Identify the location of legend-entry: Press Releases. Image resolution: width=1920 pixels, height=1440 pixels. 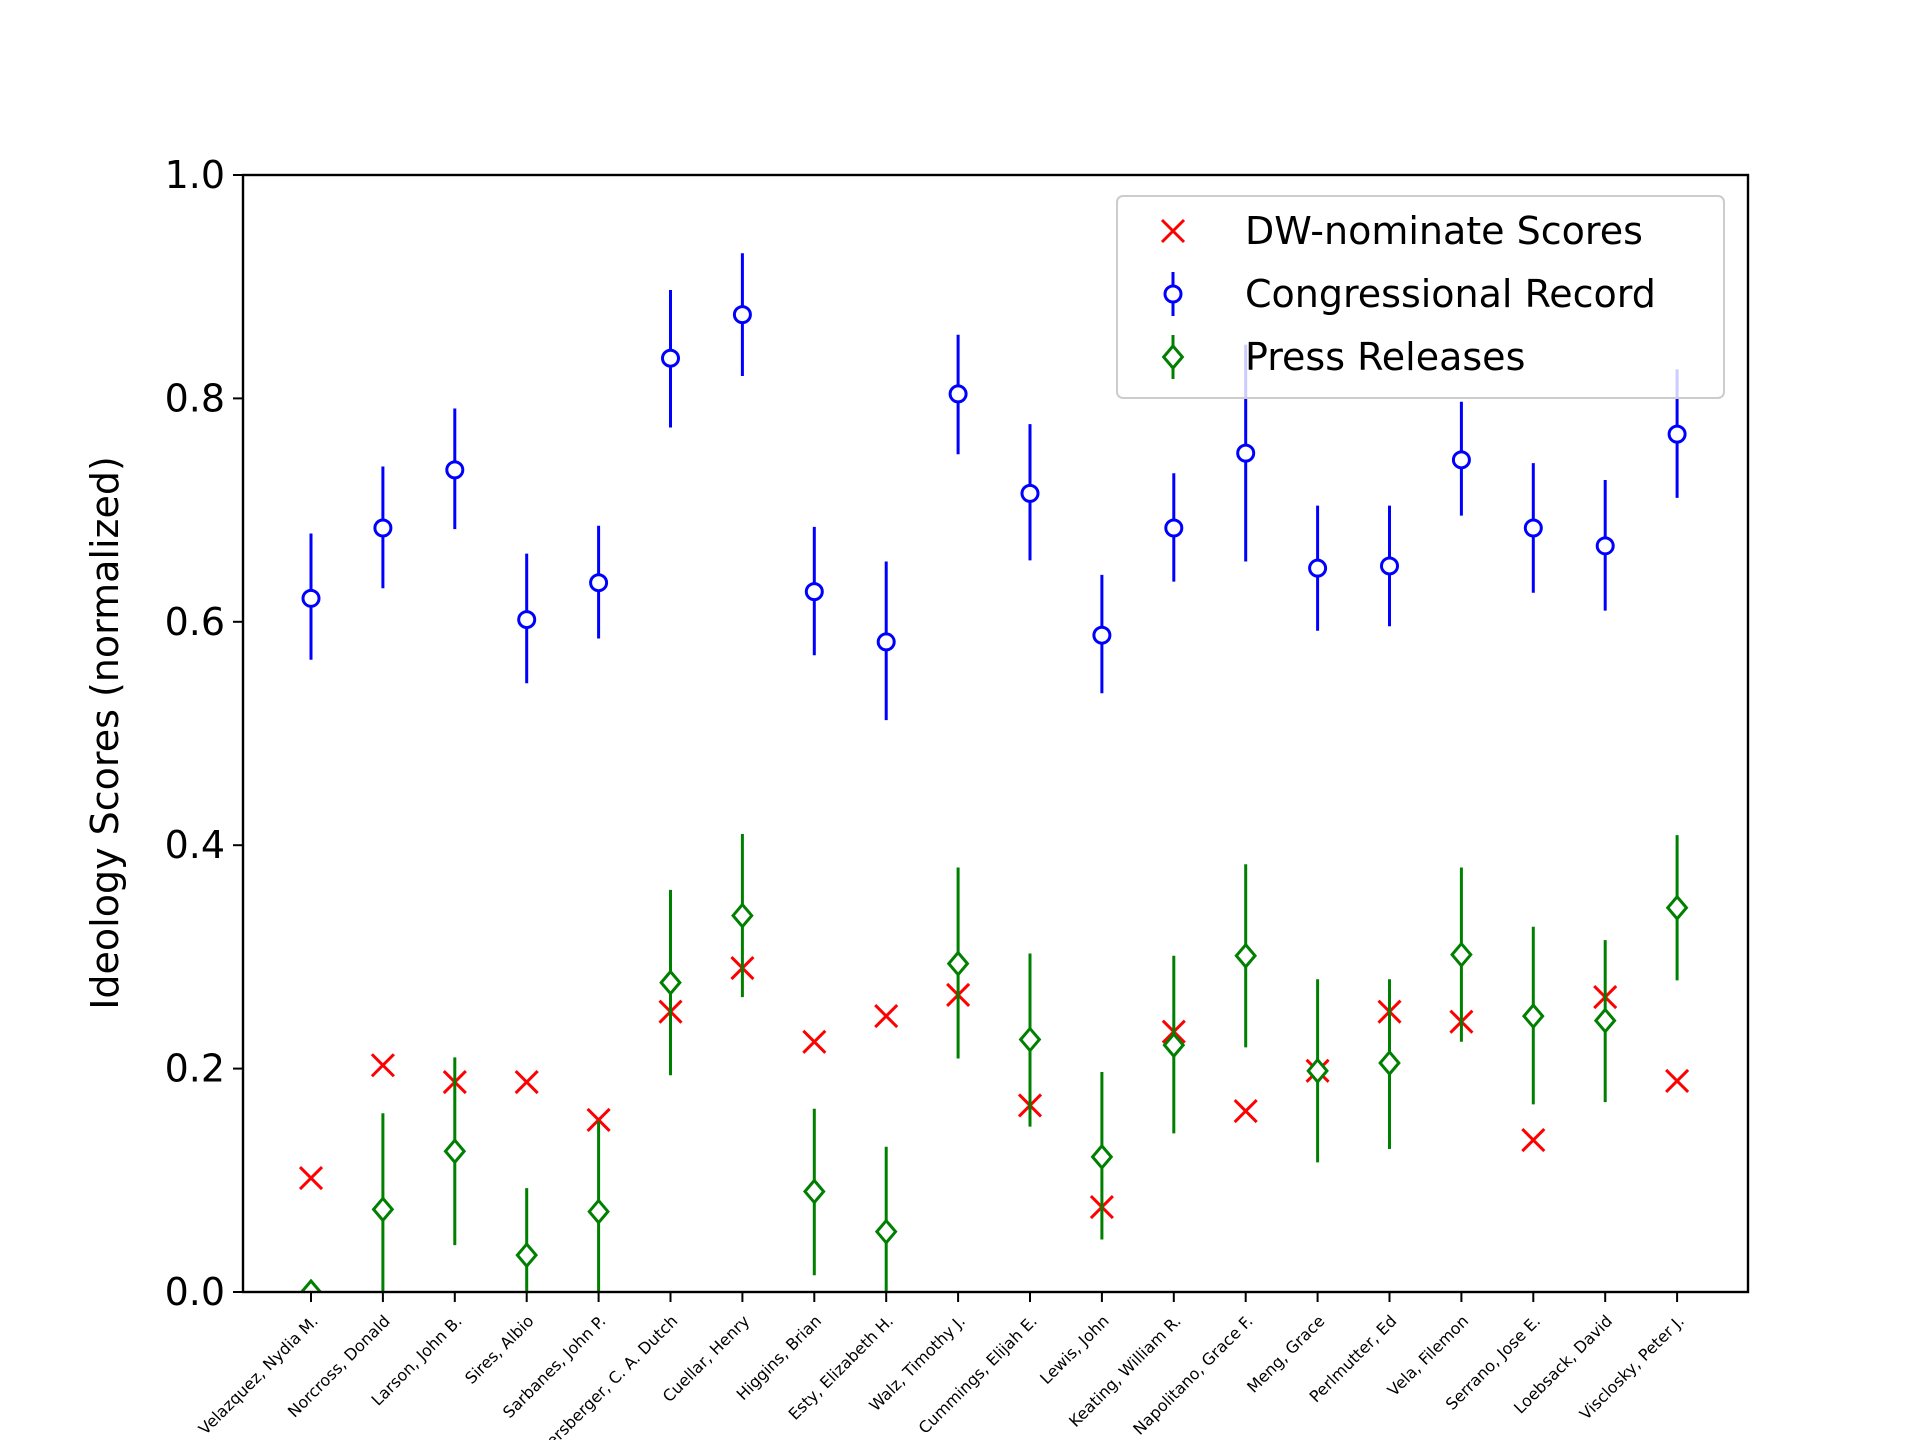
(1343, 357).